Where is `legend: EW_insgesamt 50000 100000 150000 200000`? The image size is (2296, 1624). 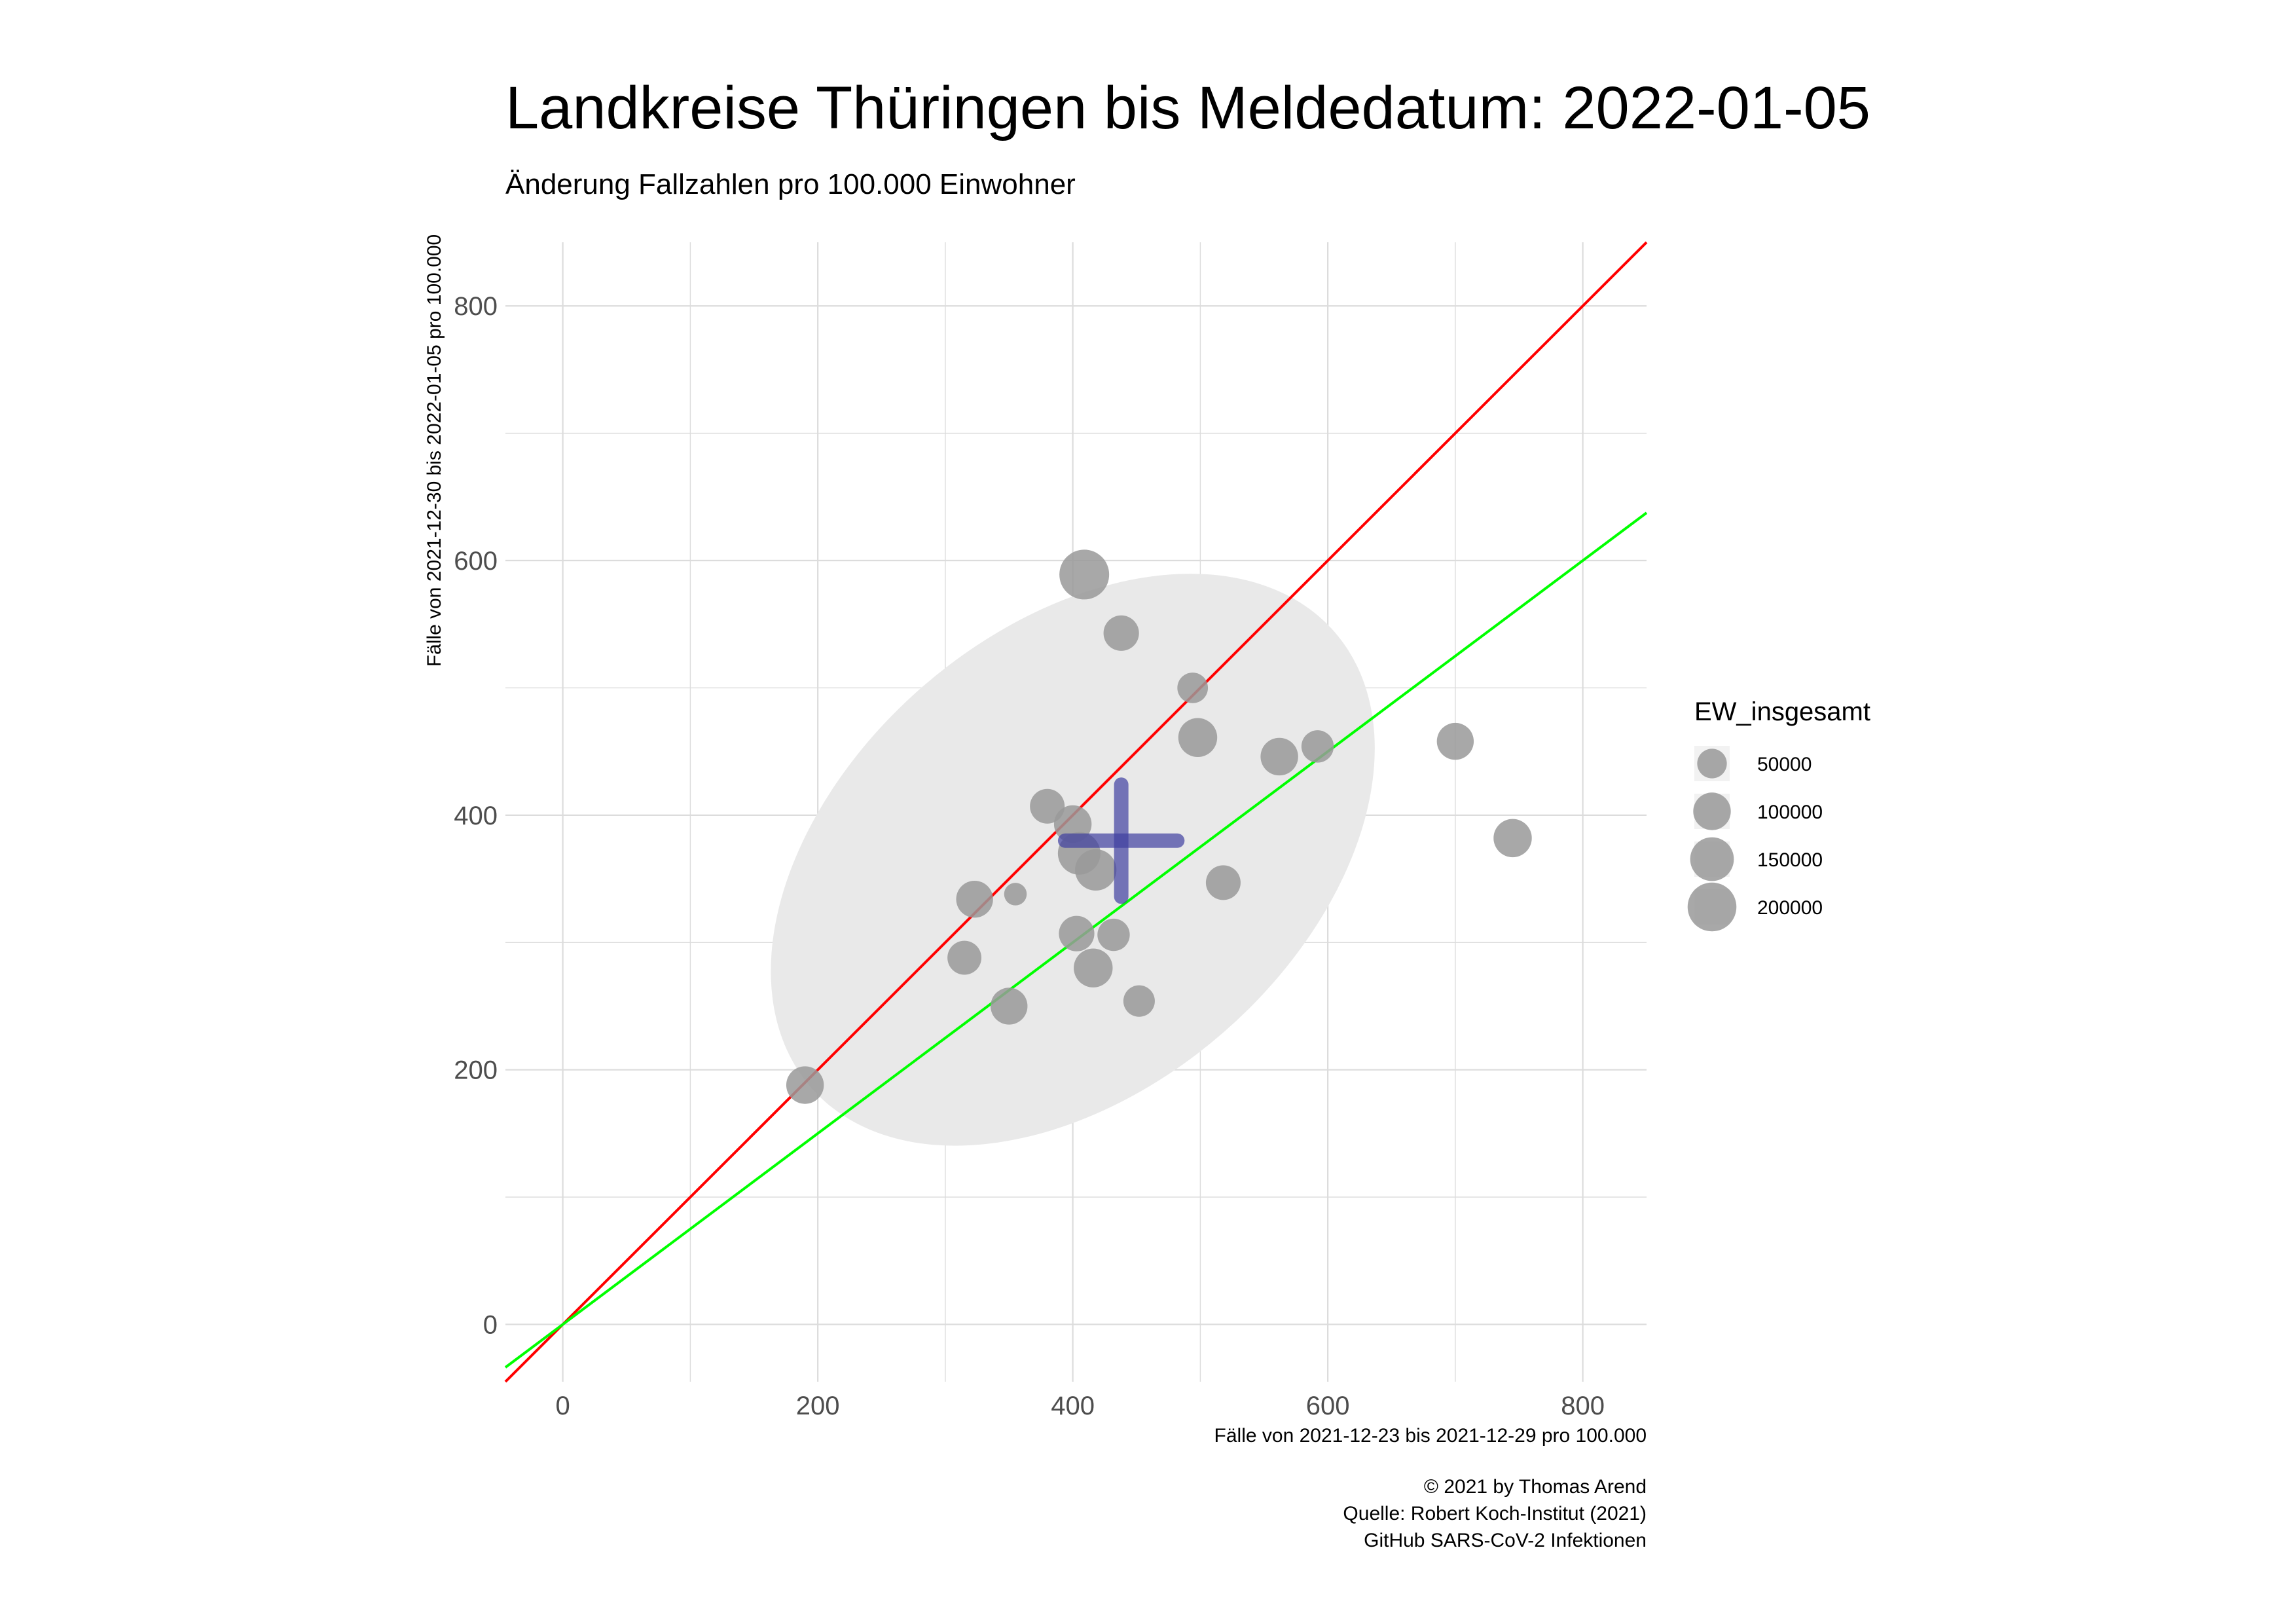
legend: EW_insgesamt 50000 100000 150000 200000 is located at coordinates (1778, 814).